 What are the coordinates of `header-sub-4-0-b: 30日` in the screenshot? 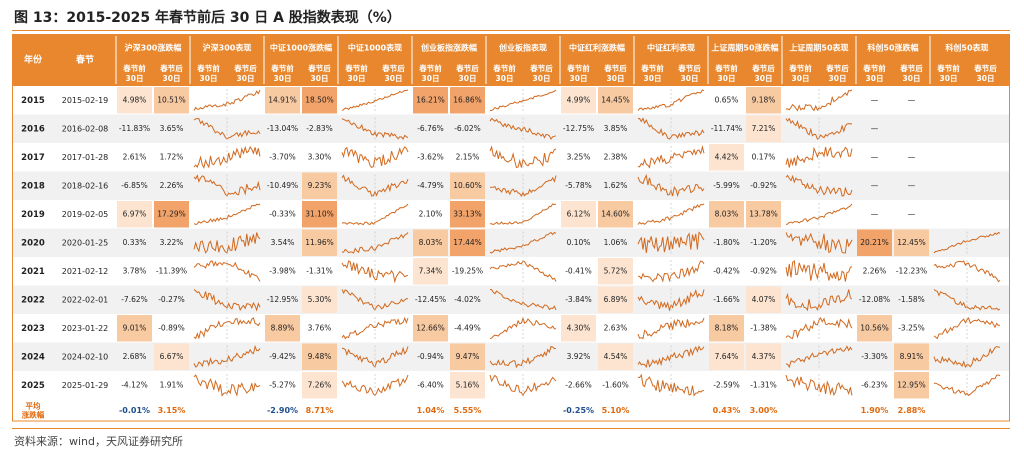 It's located at (431, 78).